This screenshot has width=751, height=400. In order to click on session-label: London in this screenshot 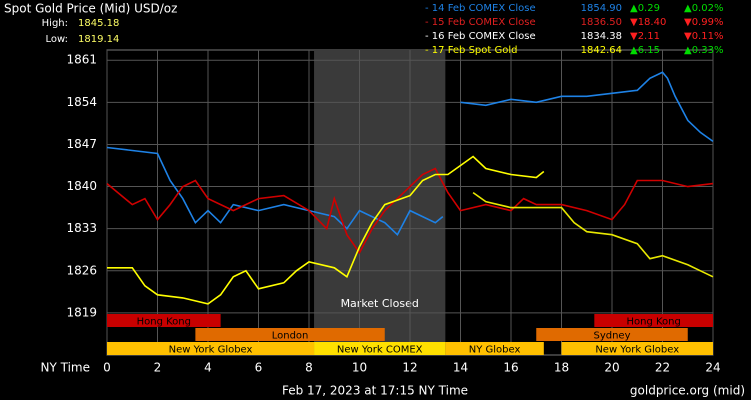, I will do `click(290, 336)`.